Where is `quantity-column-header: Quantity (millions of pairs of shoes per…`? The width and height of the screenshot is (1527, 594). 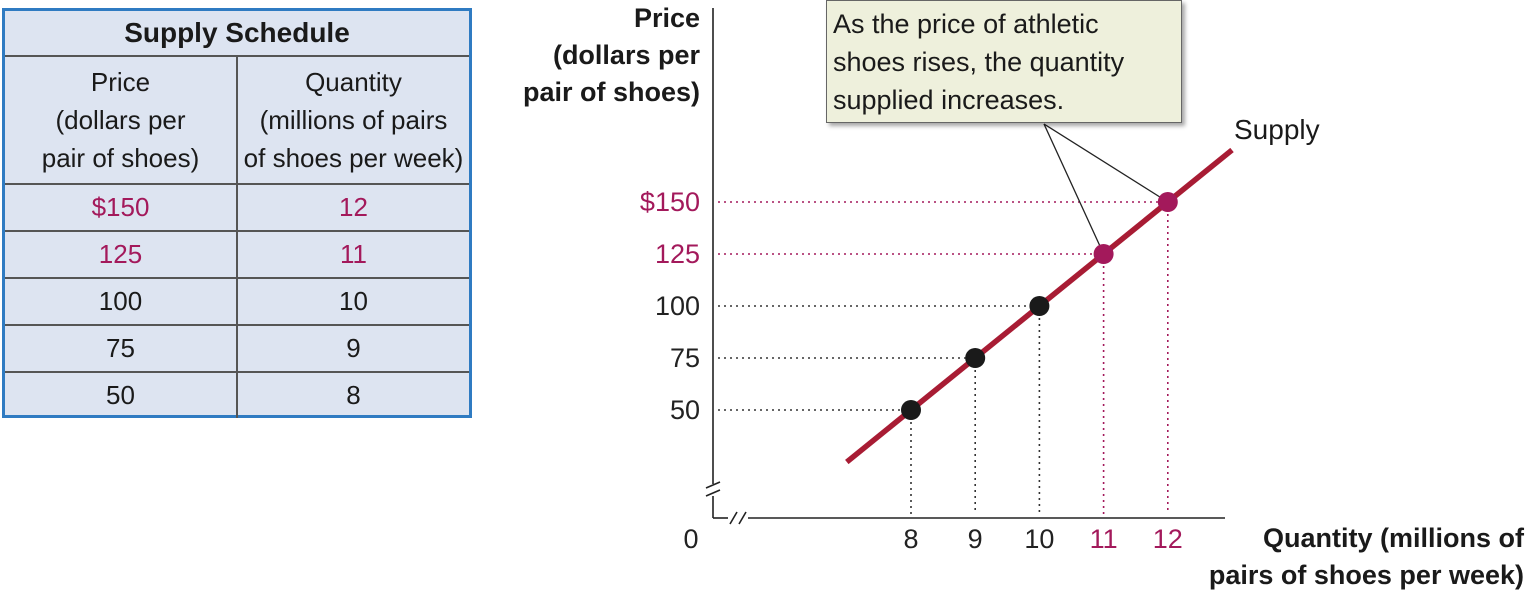
quantity-column-header: Quantity (millions of pairs of shoes per… is located at coordinates (352, 120).